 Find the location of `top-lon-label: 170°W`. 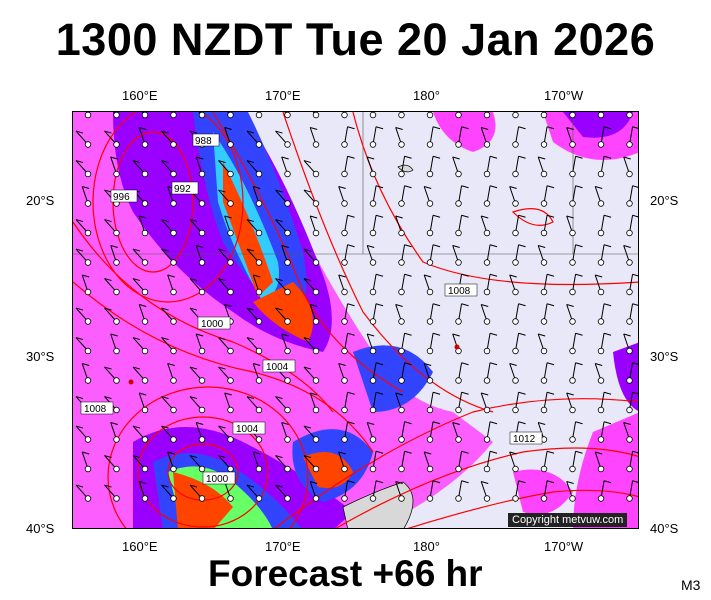

top-lon-label: 170°W is located at coordinates (564, 95).